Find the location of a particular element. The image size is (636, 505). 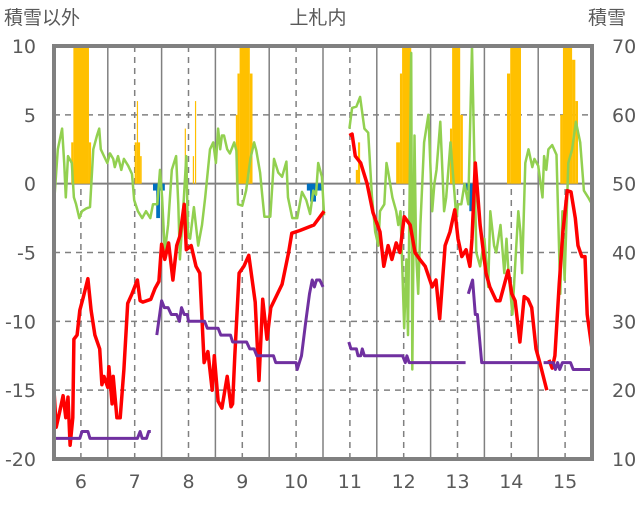

x-tick-label: 6 is located at coordinates (81, 482).